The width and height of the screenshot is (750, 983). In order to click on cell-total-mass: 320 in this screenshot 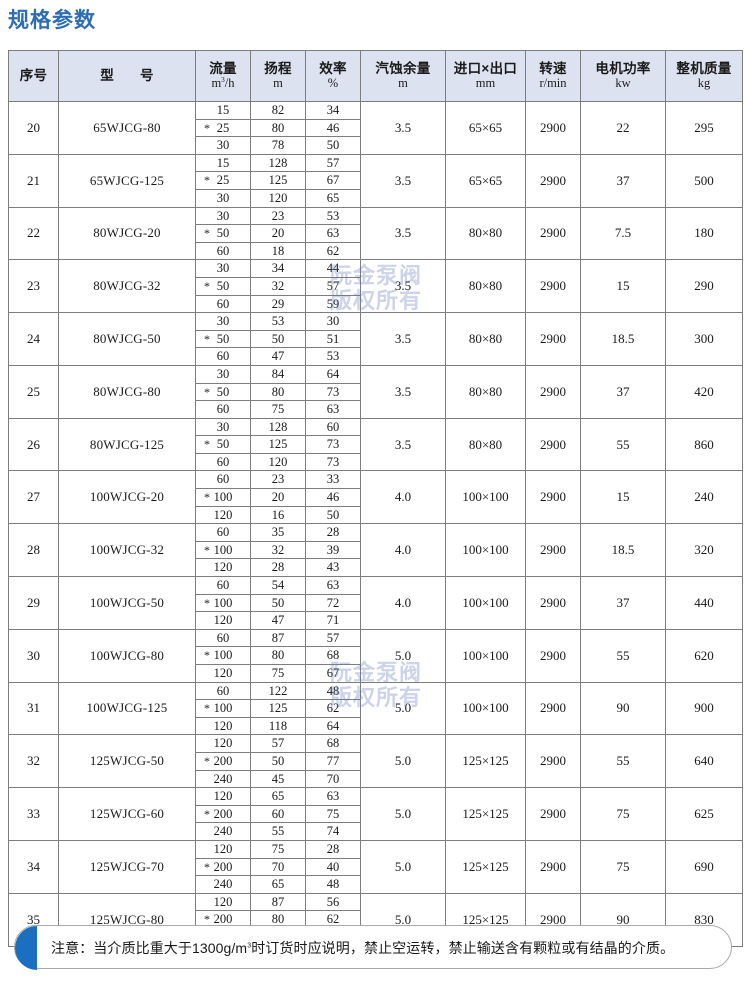, I will do `click(704, 550)`.